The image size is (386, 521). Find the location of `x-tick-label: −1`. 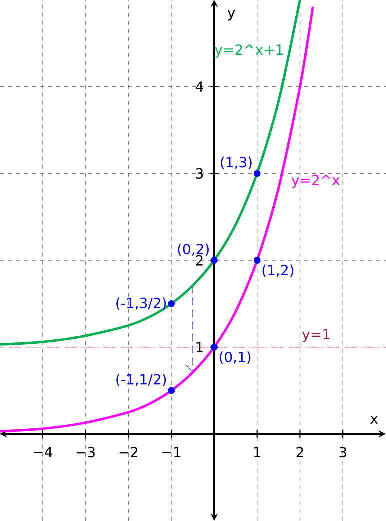

x-tick-label: −1 is located at coordinates (171, 452).